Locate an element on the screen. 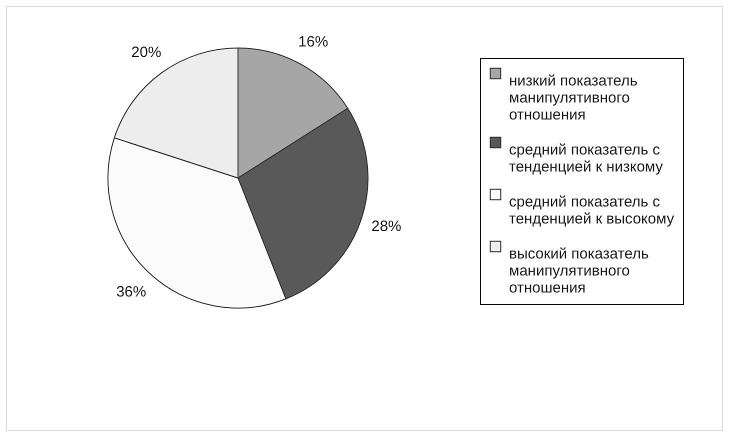  data-label: 20% is located at coordinates (146, 52).